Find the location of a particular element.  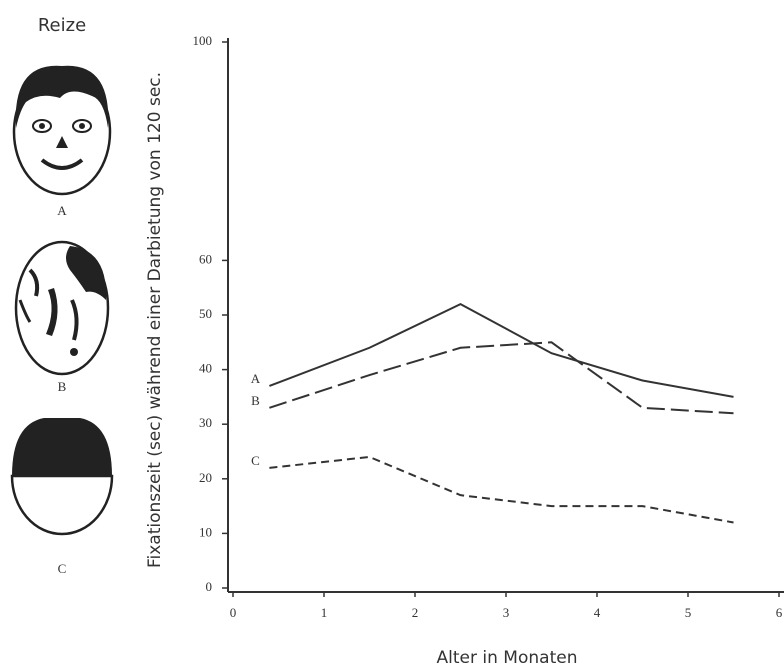

face-a is located at coordinates (62, 130).